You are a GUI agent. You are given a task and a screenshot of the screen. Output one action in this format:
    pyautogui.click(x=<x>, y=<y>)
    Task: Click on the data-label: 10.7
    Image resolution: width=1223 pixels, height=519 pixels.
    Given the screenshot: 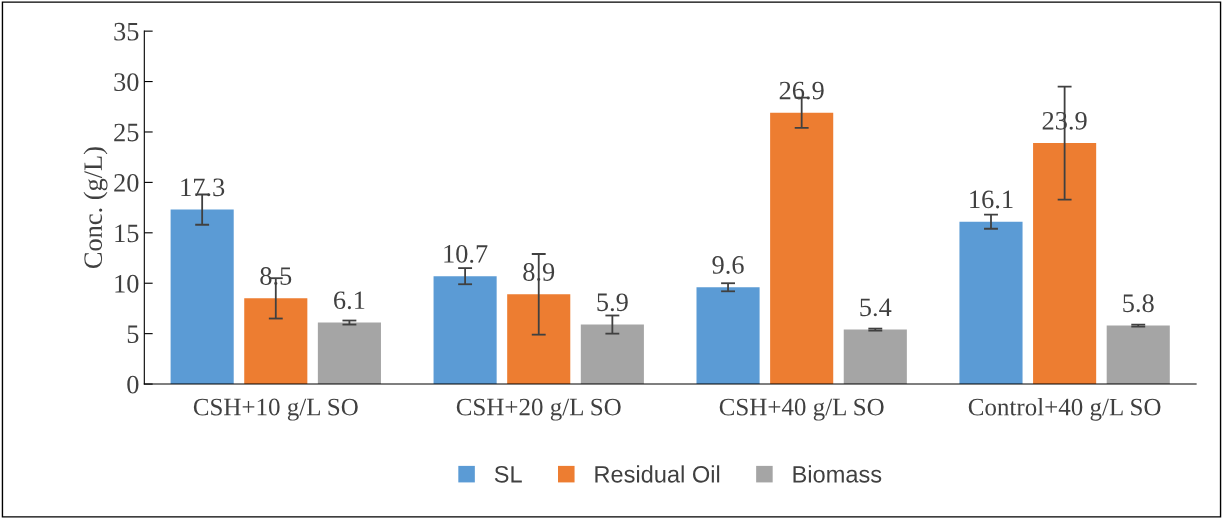 What is the action you would take?
    pyautogui.click(x=466, y=253)
    